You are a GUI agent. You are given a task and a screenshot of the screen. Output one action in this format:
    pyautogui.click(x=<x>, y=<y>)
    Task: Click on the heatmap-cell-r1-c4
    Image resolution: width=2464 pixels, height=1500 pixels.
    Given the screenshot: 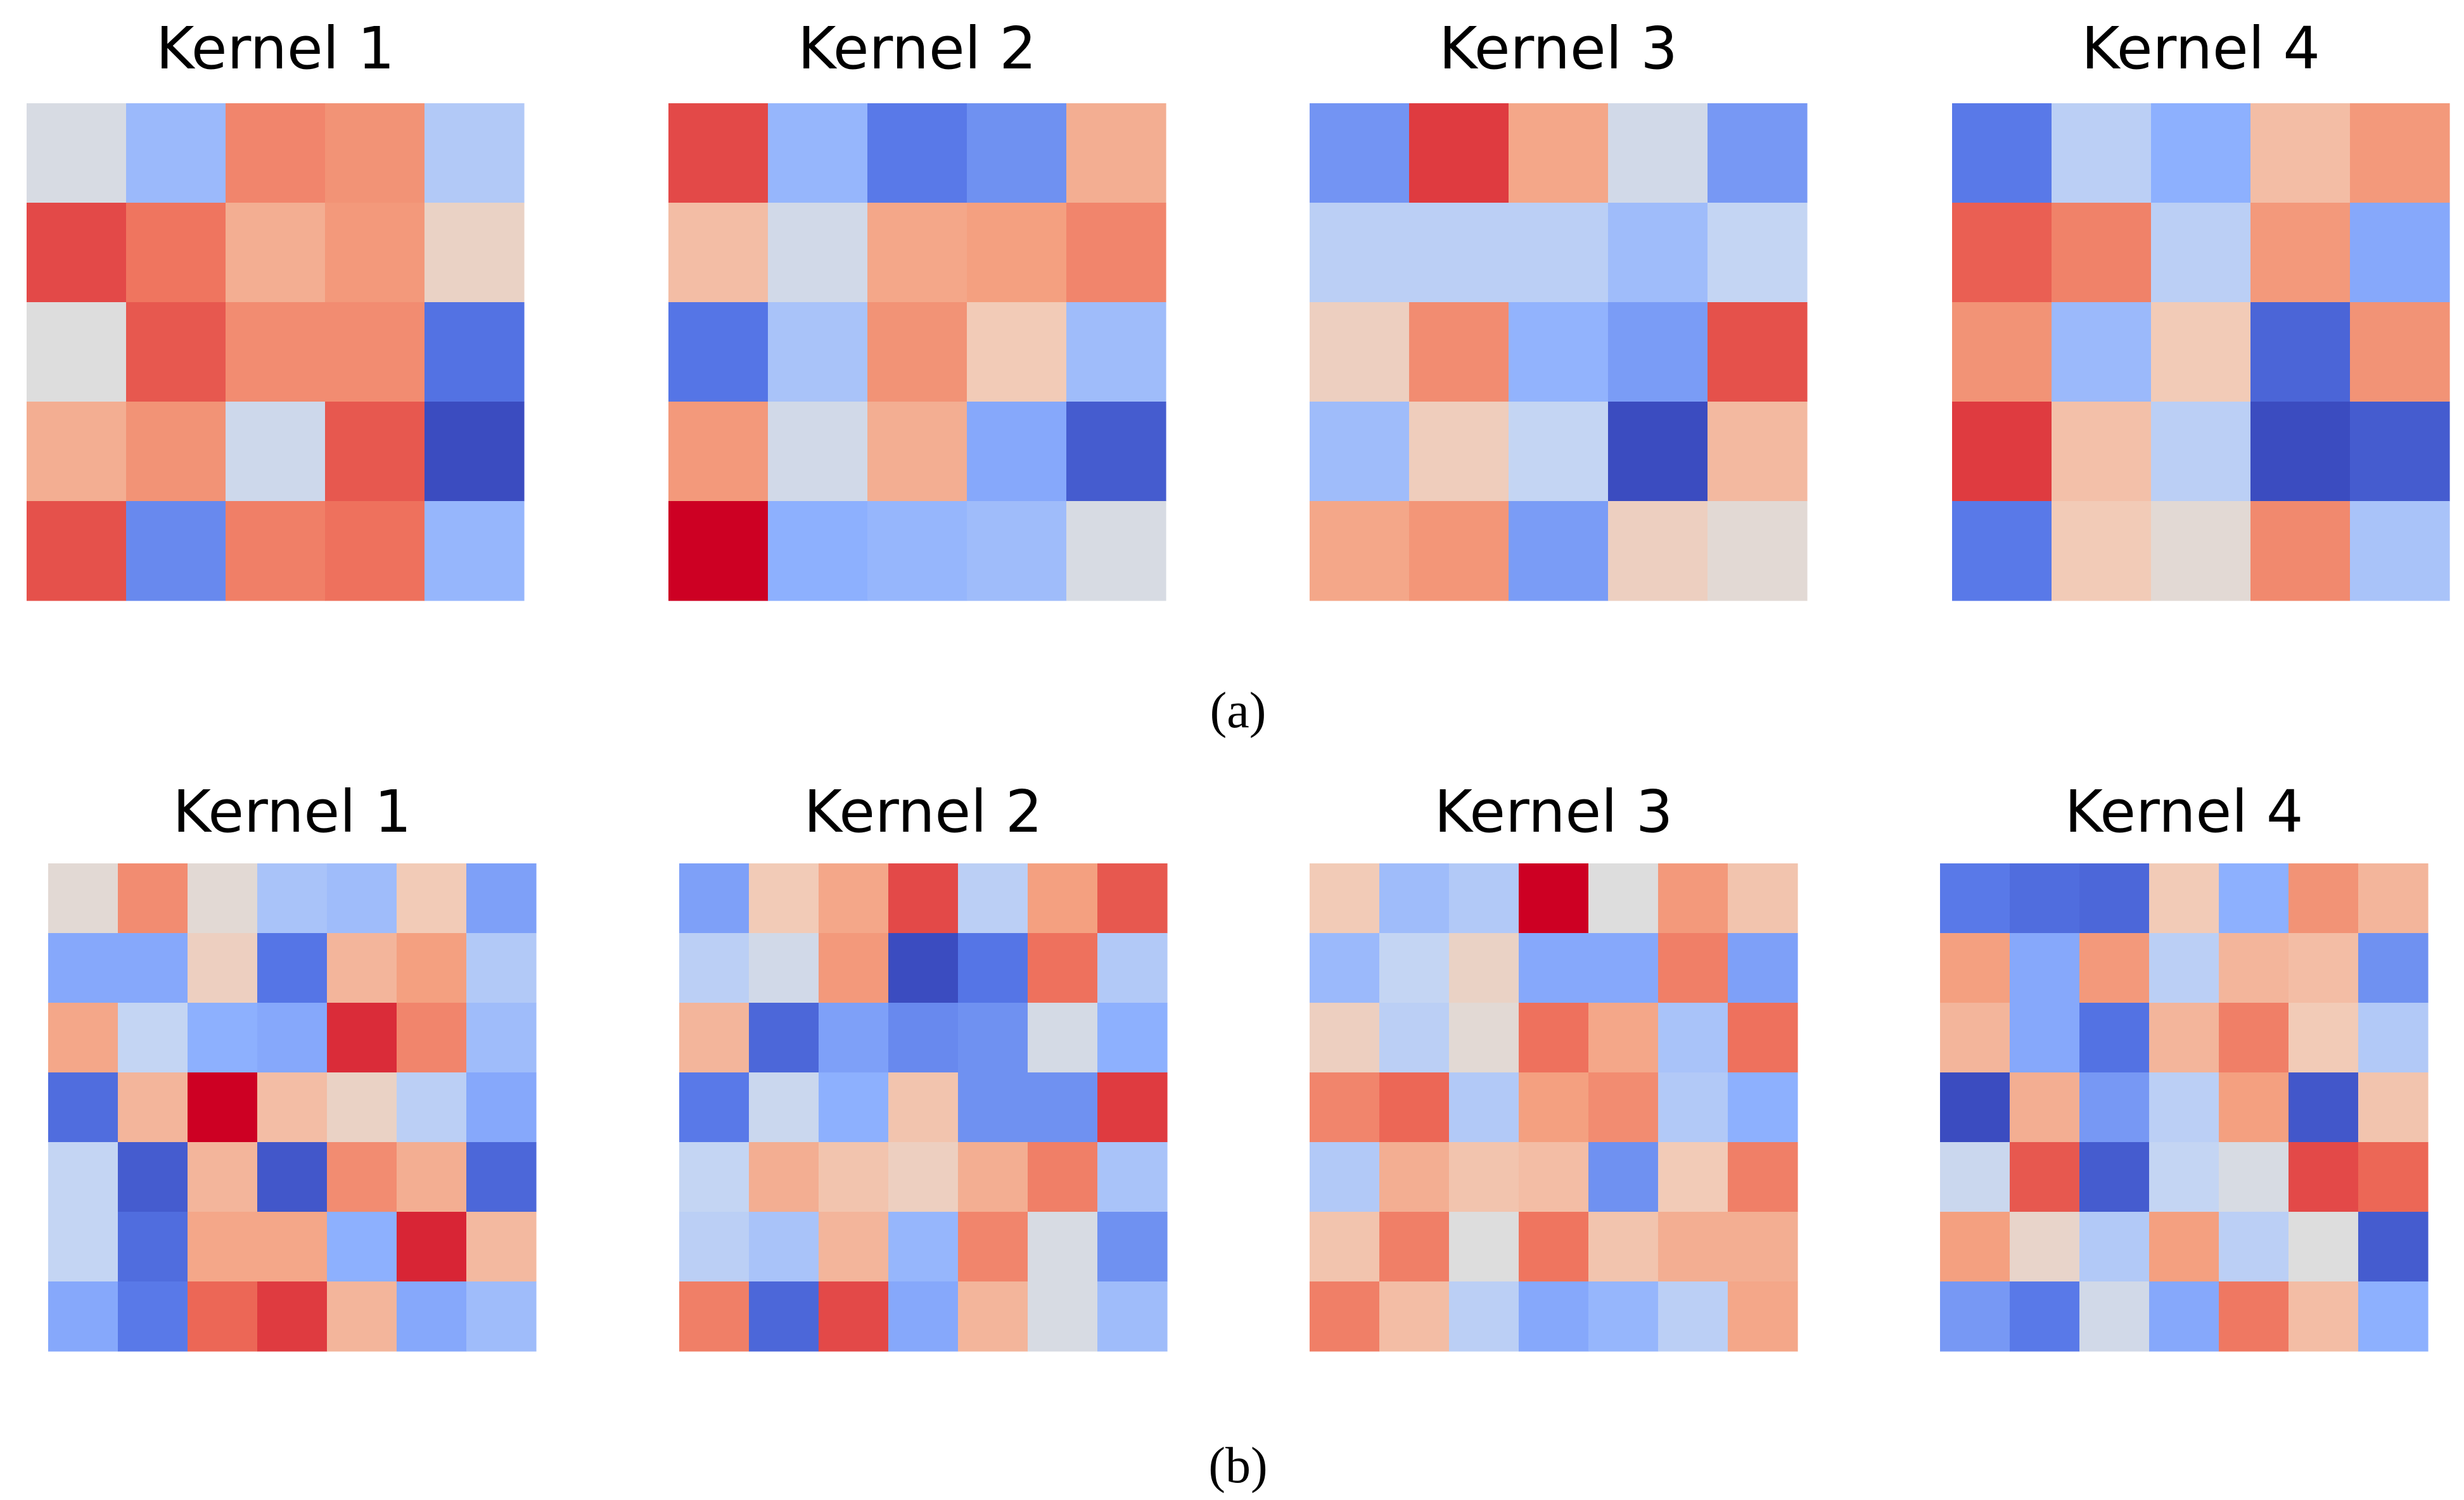 What is the action you would take?
    pyautogui.click(x=923, y=898)
    